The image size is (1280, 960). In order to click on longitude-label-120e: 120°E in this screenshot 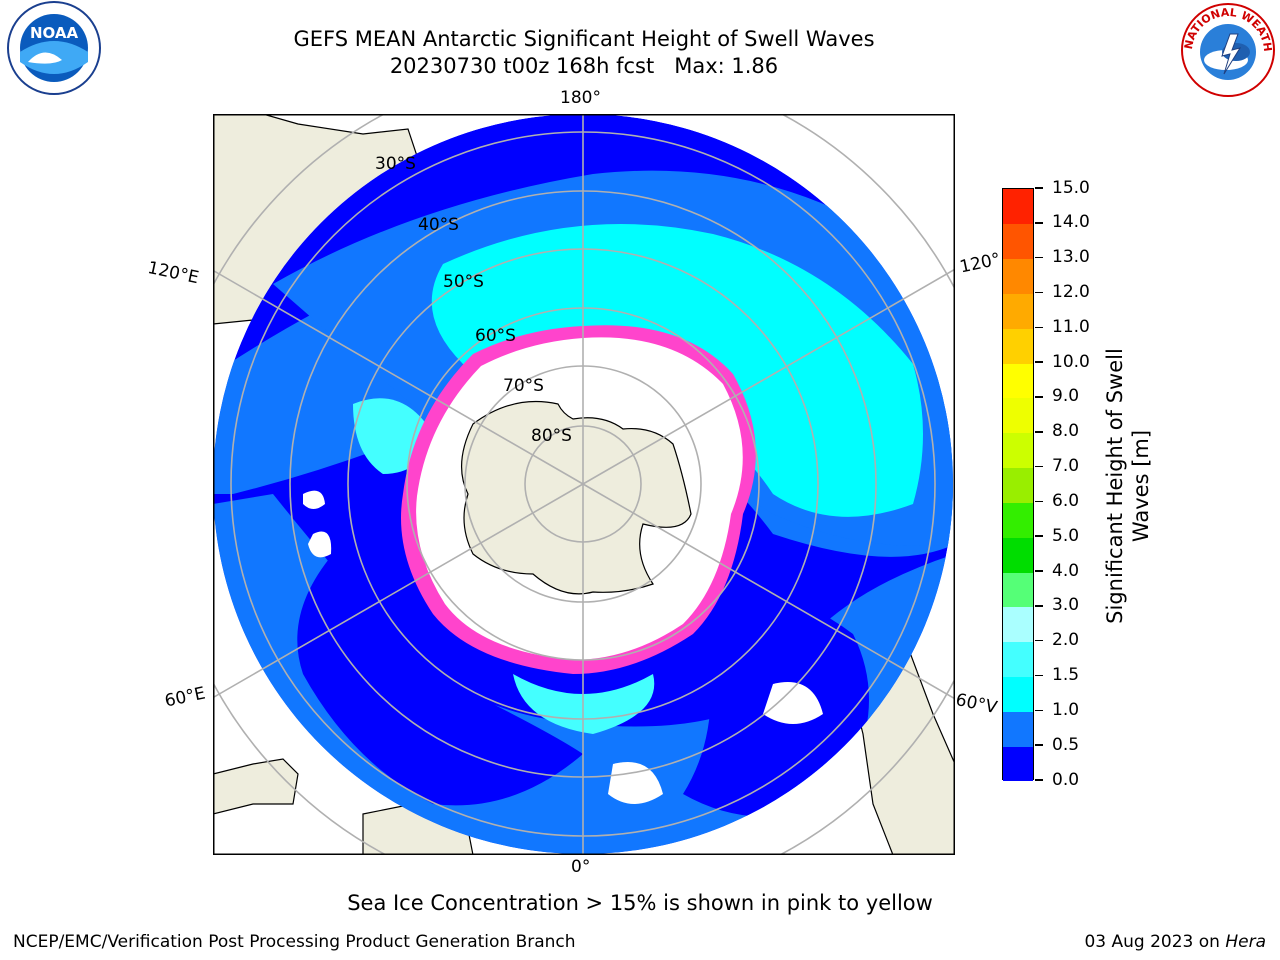, I will do `click(173, 273)`.